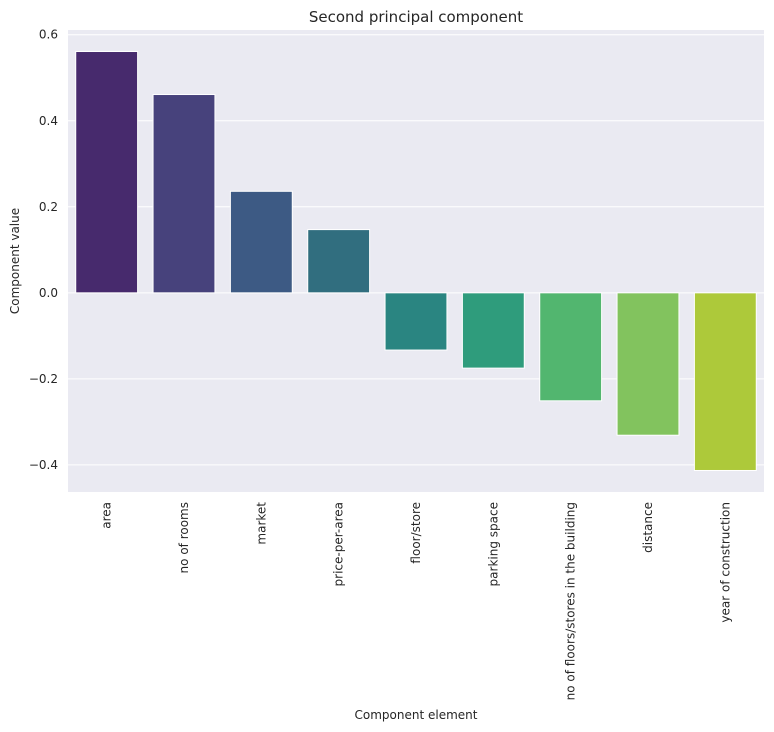  What do you see at coordinates (48, 35) in the screenshot?
I see `y-tick-label: 0.6` at bounding box center [48, 35].